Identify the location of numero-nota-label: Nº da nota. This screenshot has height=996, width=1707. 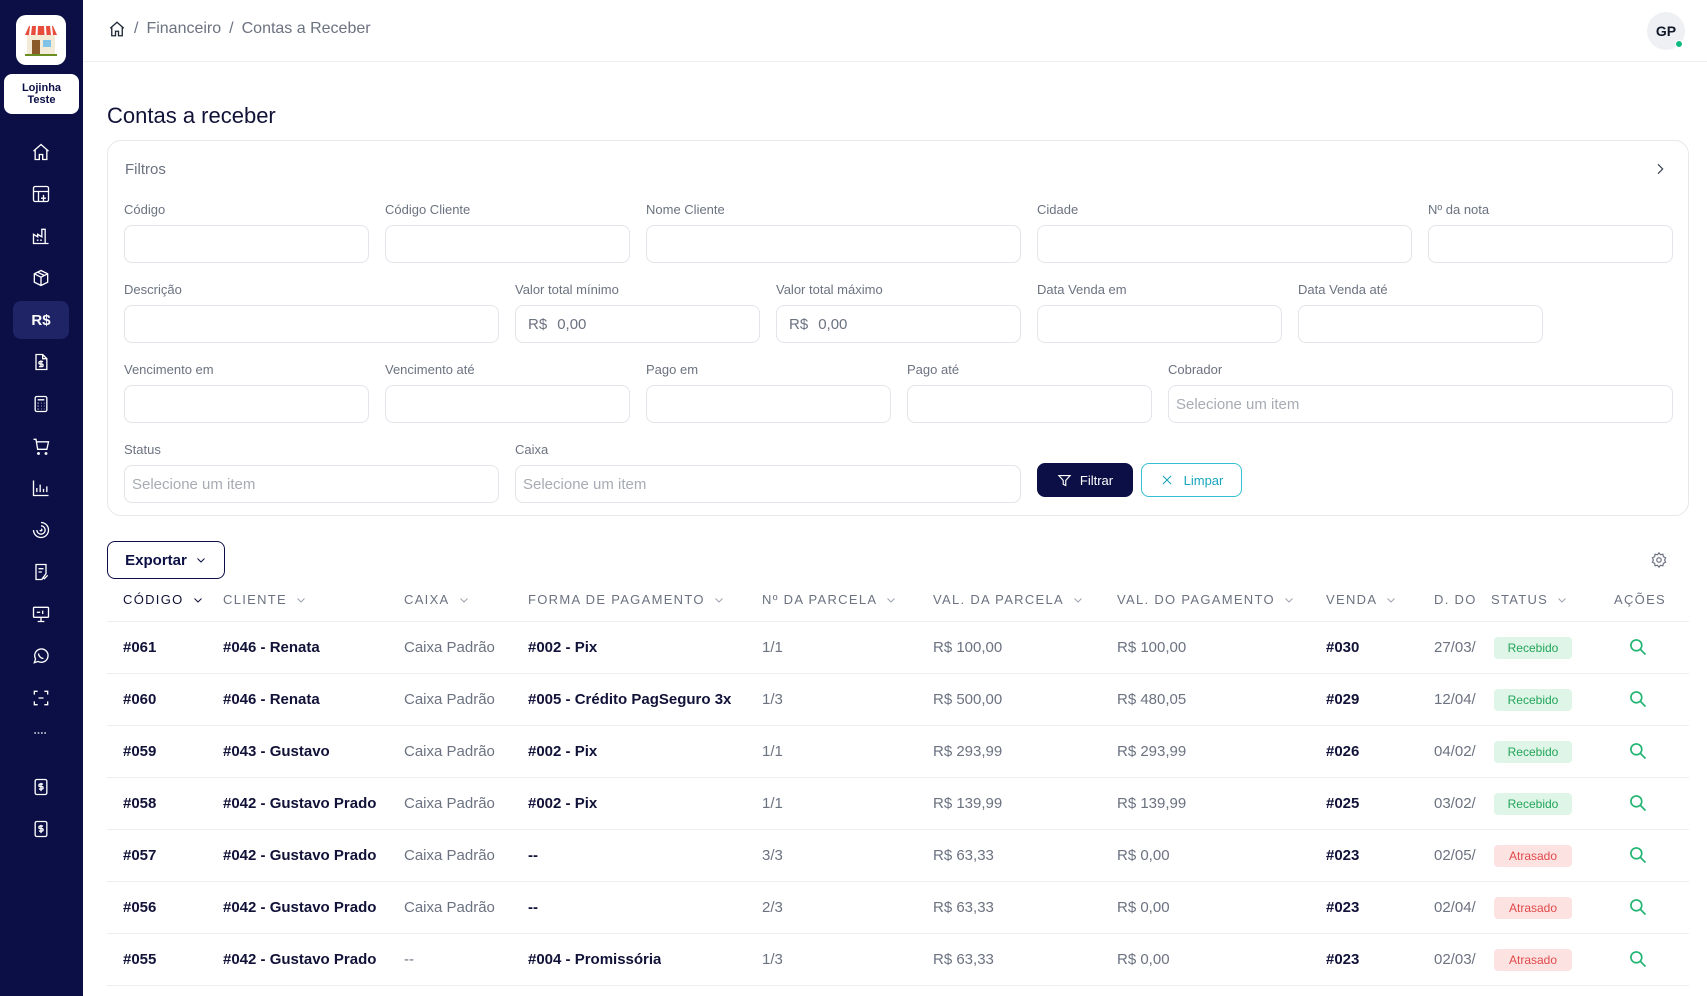
(1459, 209).